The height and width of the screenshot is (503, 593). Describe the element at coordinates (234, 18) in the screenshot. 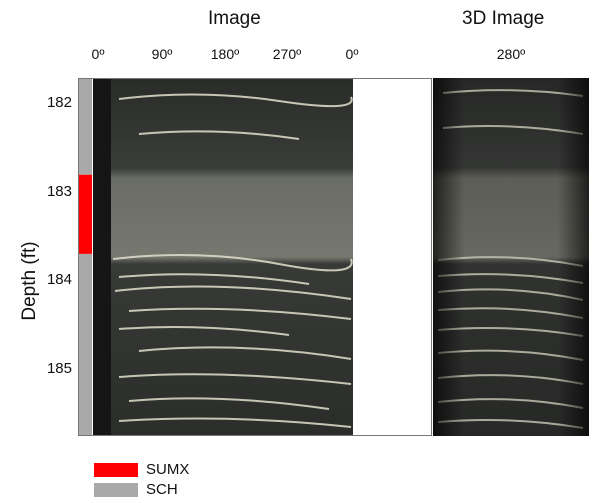

I see `image-title: Image` at that location.